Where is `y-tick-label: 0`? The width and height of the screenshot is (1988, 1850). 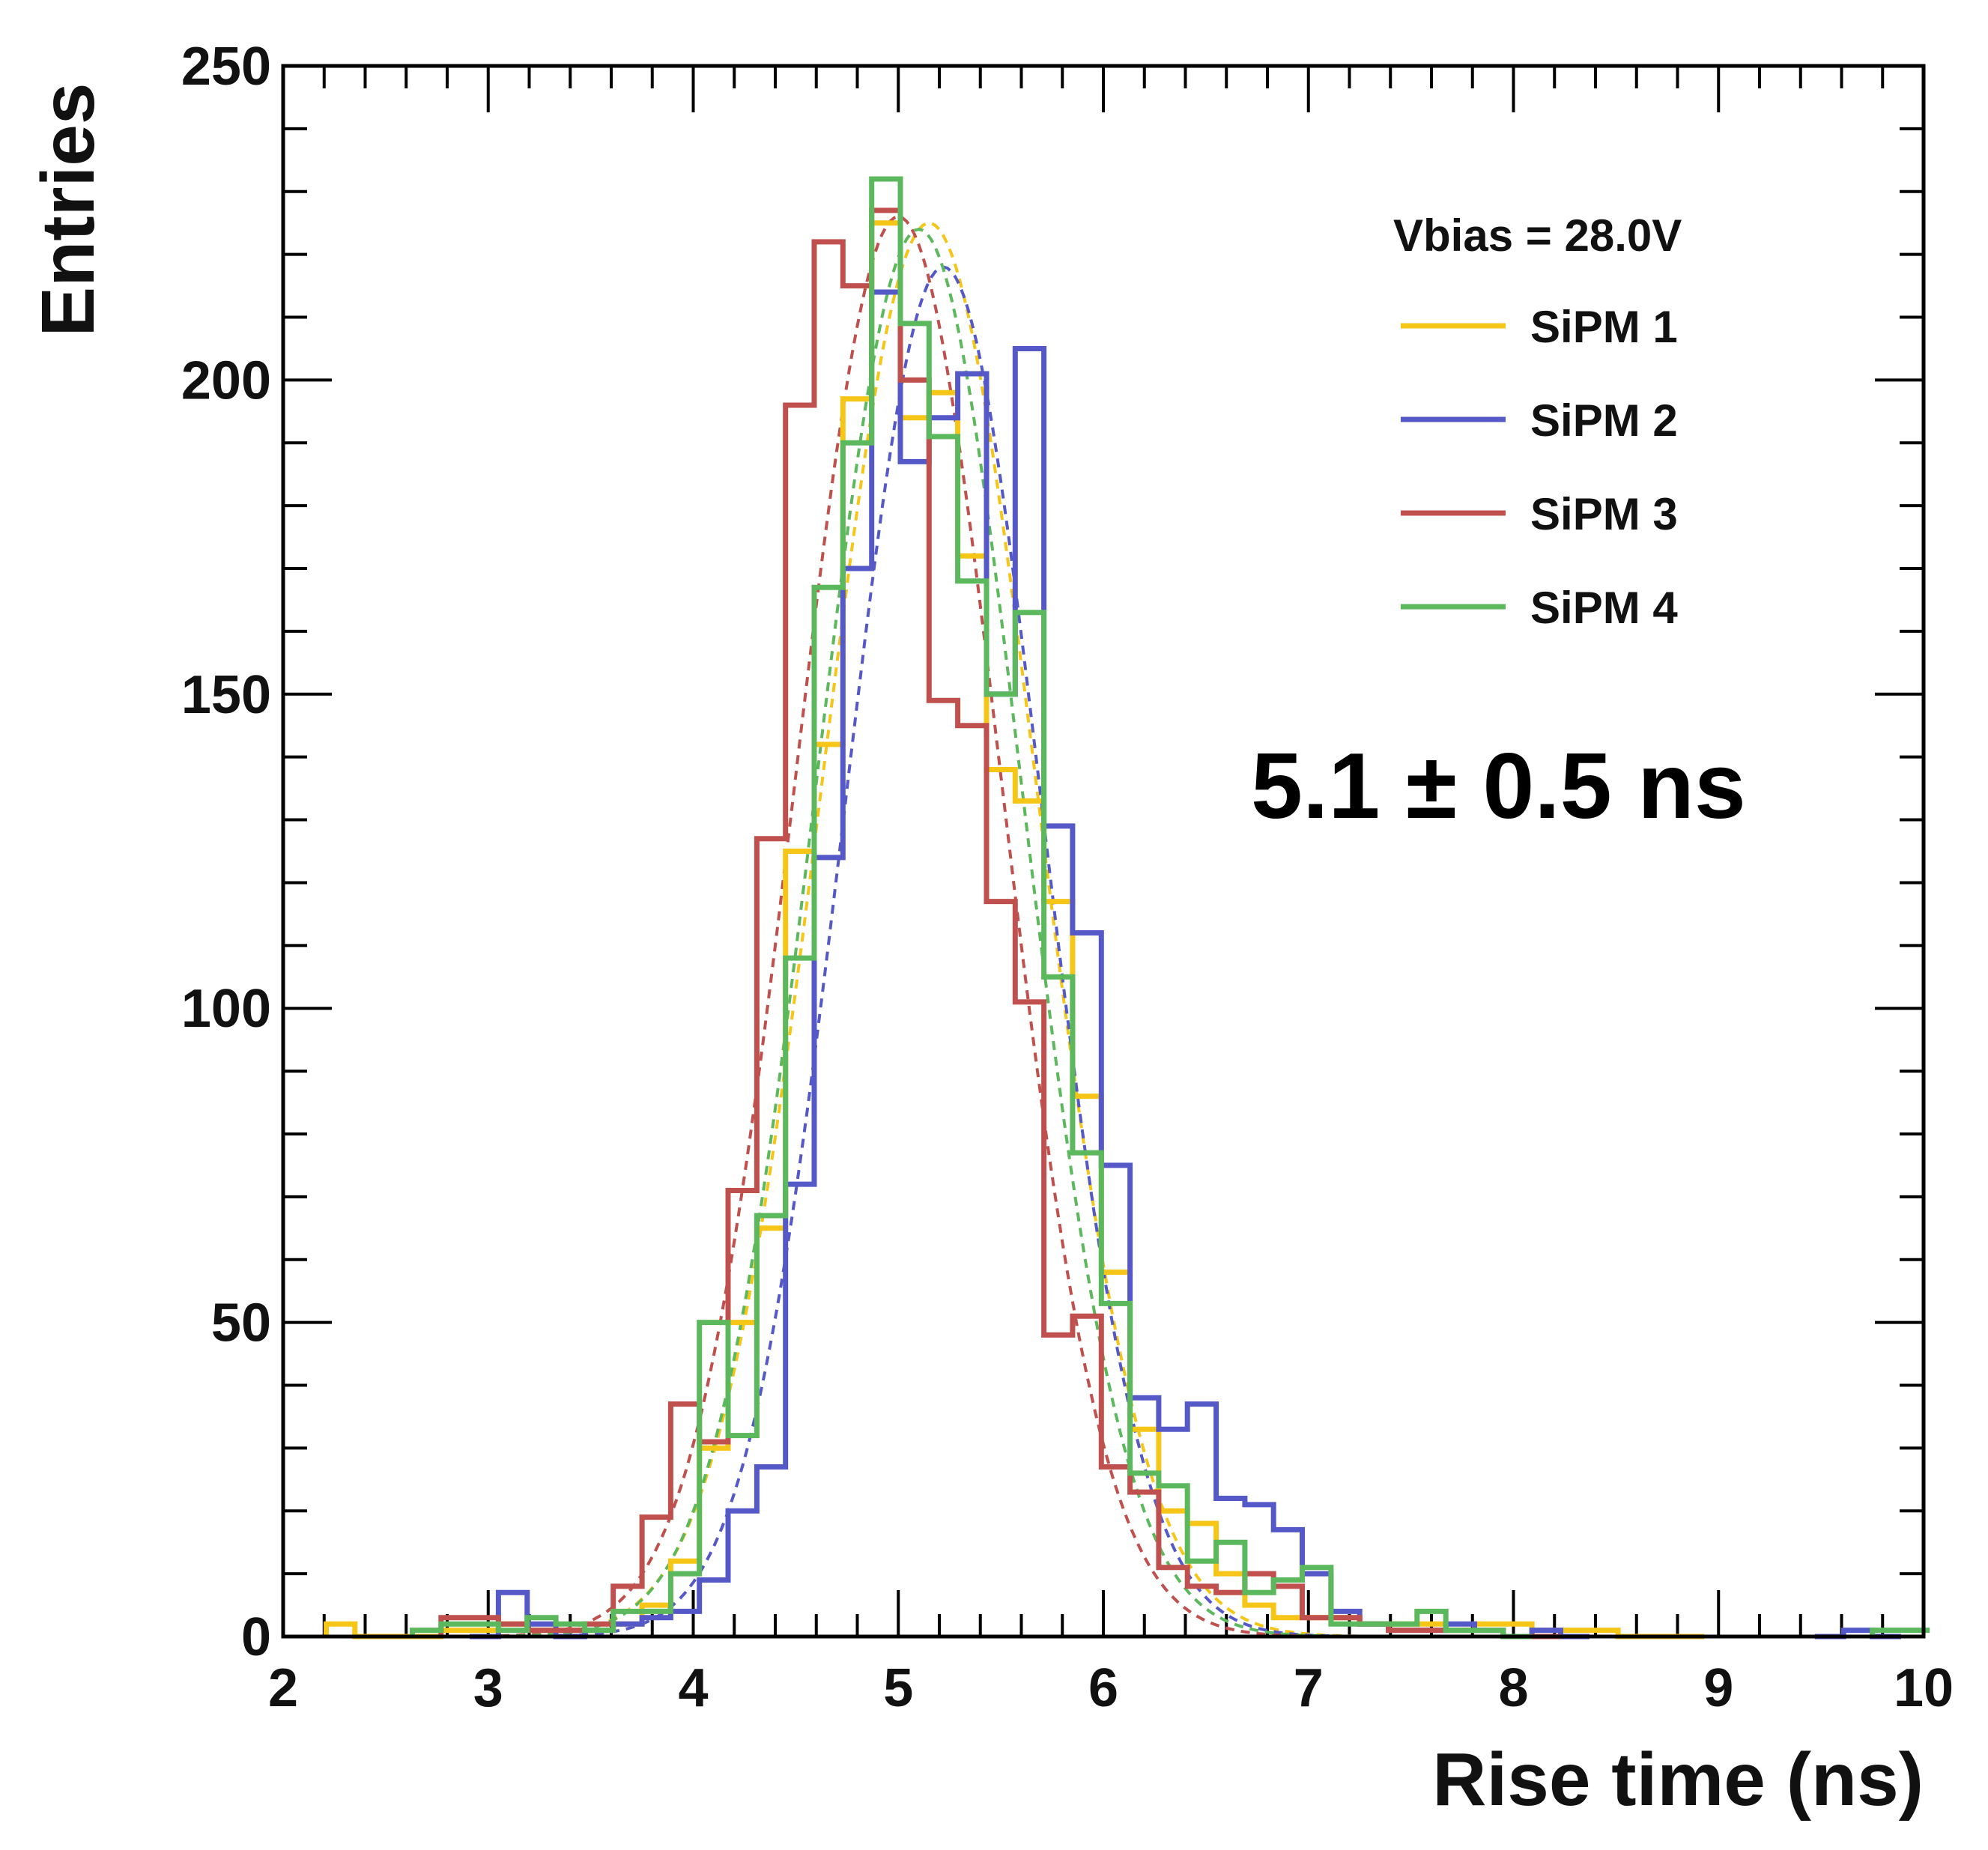
y-tick-label: 0 is located at coordinates (256, 1637).